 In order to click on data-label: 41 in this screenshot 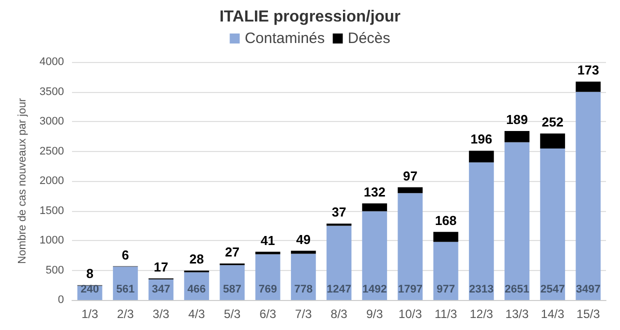, I will do `click(268, 240)`.